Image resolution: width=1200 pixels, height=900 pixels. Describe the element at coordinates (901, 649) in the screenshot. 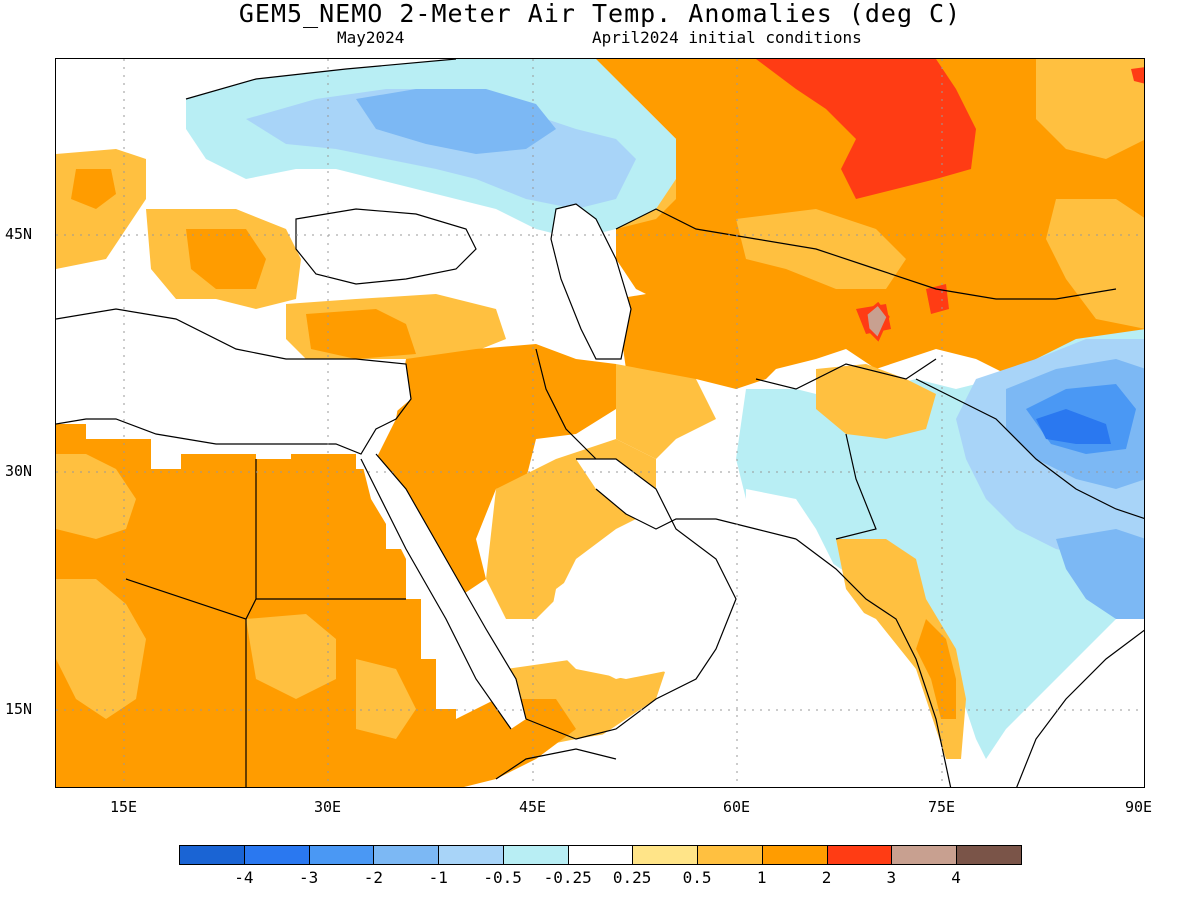

I see `anomaly-india-west-light` at that location.